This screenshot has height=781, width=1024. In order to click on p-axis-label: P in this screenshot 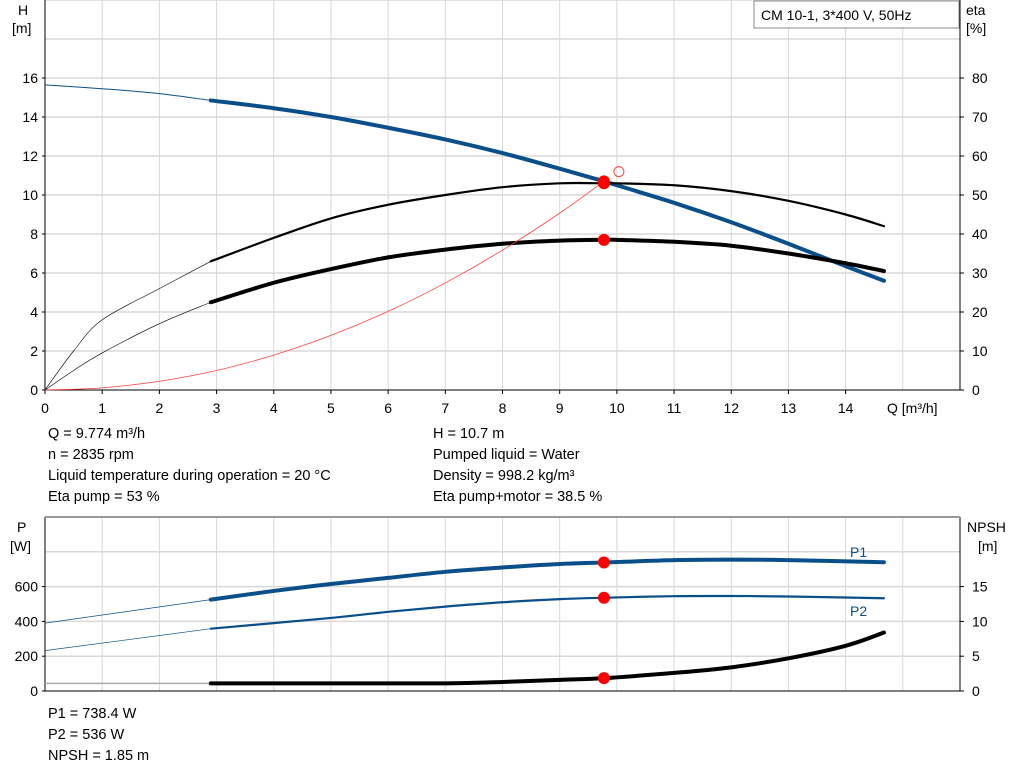, I will do `click(21, 527)`.